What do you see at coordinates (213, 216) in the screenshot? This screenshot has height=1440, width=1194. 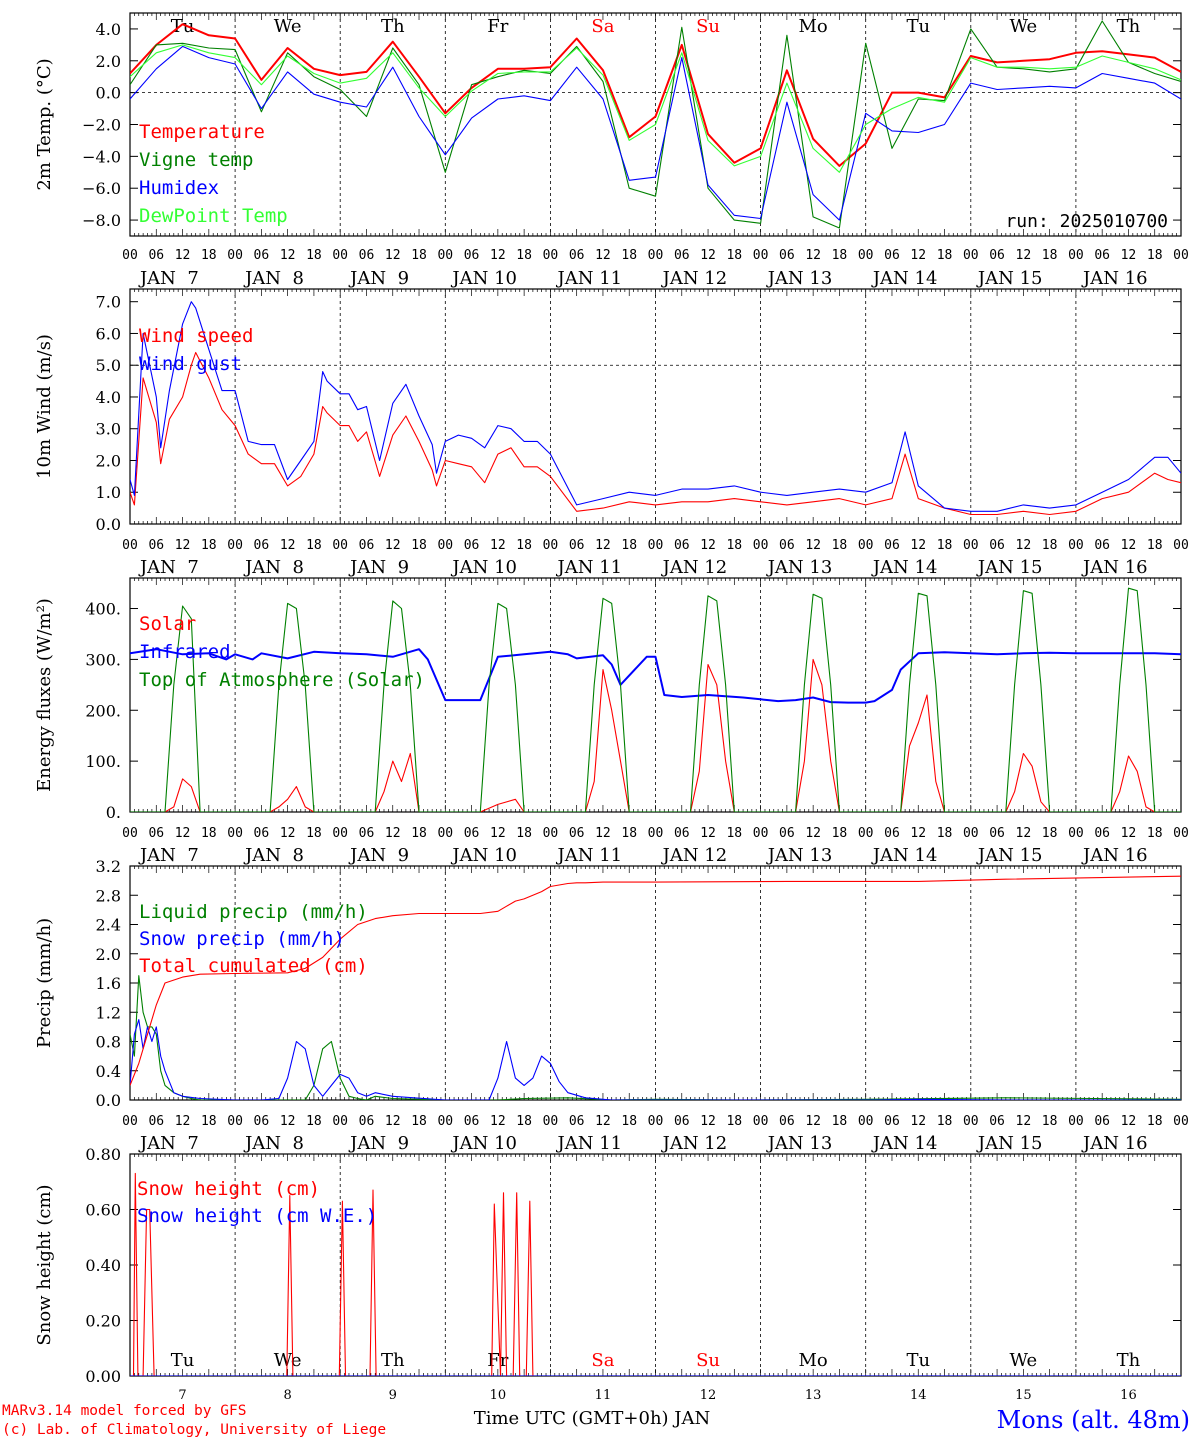 I see `legend-entry: DewPoint Temp` at bounding box center [213, 216].